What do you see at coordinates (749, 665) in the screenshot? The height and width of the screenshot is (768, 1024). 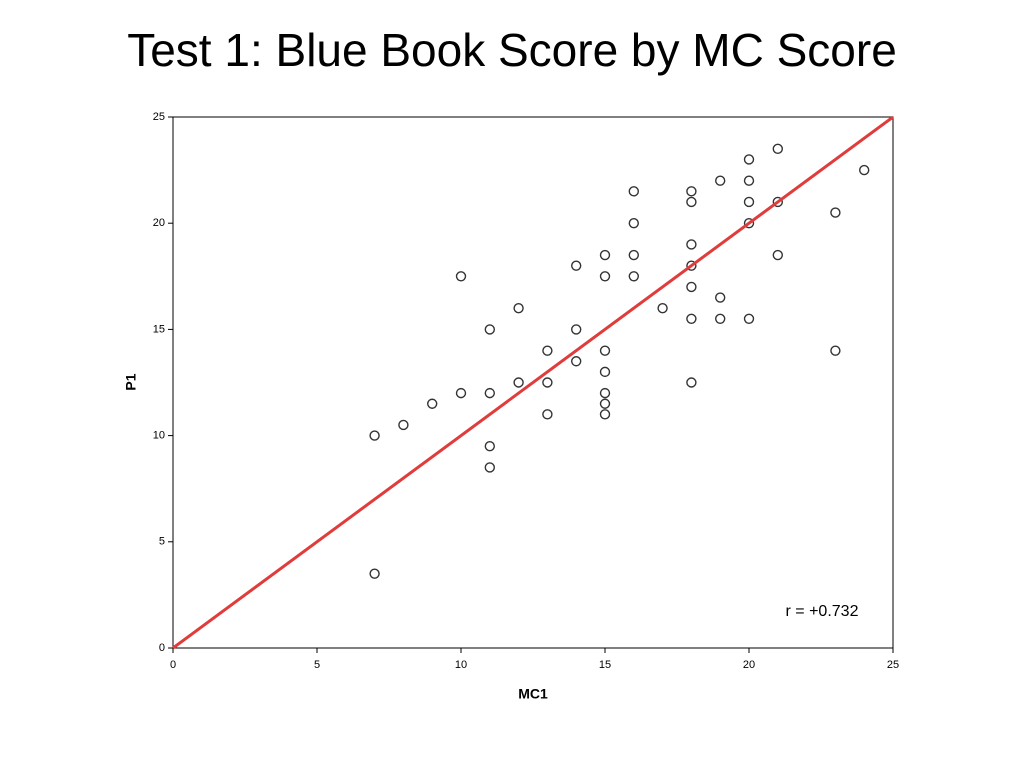 I see `x-tick-label: 20` at bounding box center [749, 665].